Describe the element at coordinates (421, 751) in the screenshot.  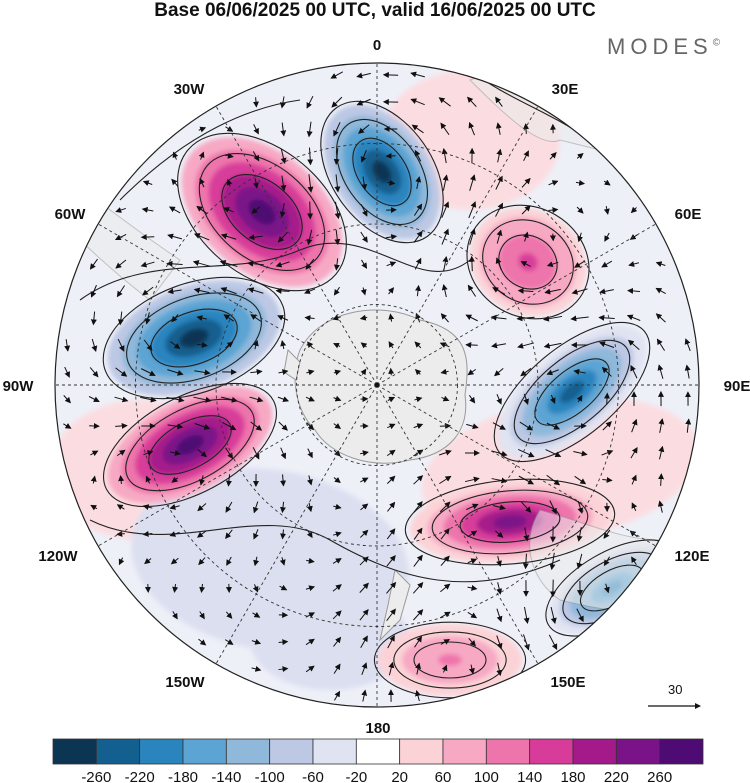
I see `colorbar-swatch` at that location.